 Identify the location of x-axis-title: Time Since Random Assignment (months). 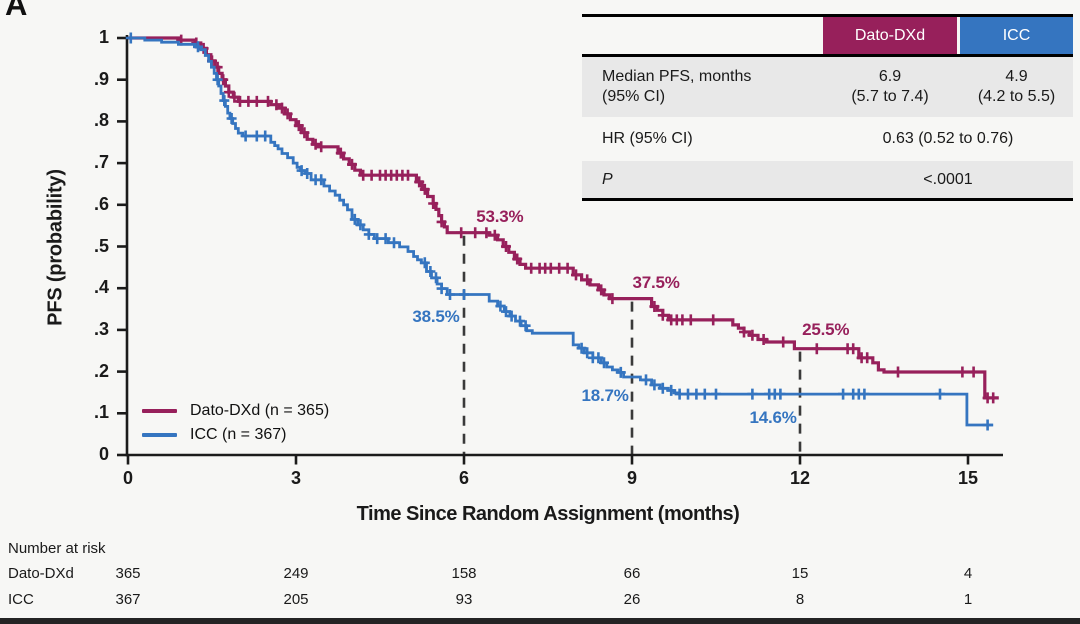
(548, 514).